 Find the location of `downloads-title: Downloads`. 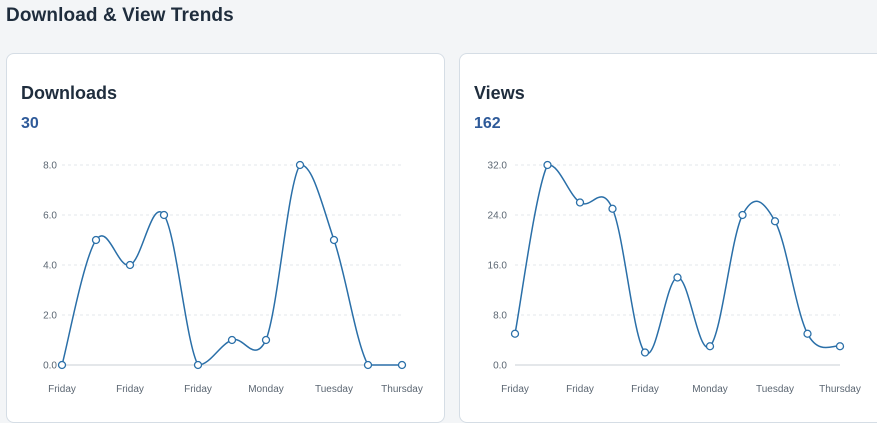

downloads-title: Downloads is located at coordinates (69, 93).